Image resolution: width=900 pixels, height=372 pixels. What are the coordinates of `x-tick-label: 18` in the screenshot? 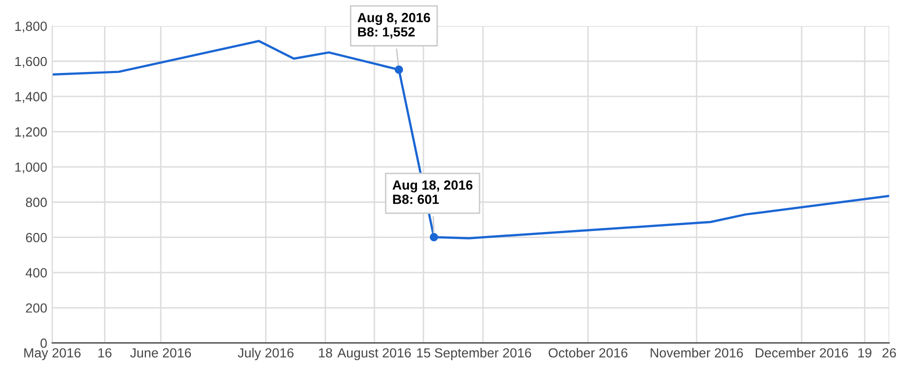 It's located at (325, 353).